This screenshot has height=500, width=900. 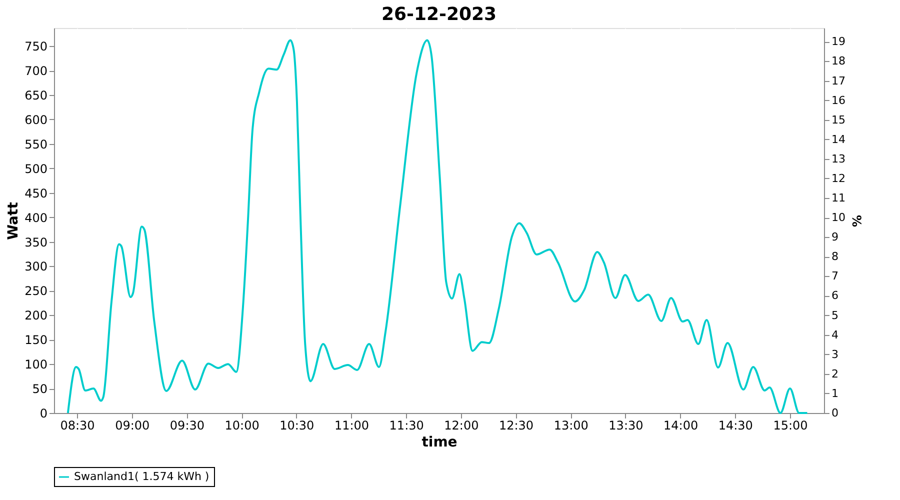 I want to click on x-tick-label: 10:00, so click(x=242, y=425).